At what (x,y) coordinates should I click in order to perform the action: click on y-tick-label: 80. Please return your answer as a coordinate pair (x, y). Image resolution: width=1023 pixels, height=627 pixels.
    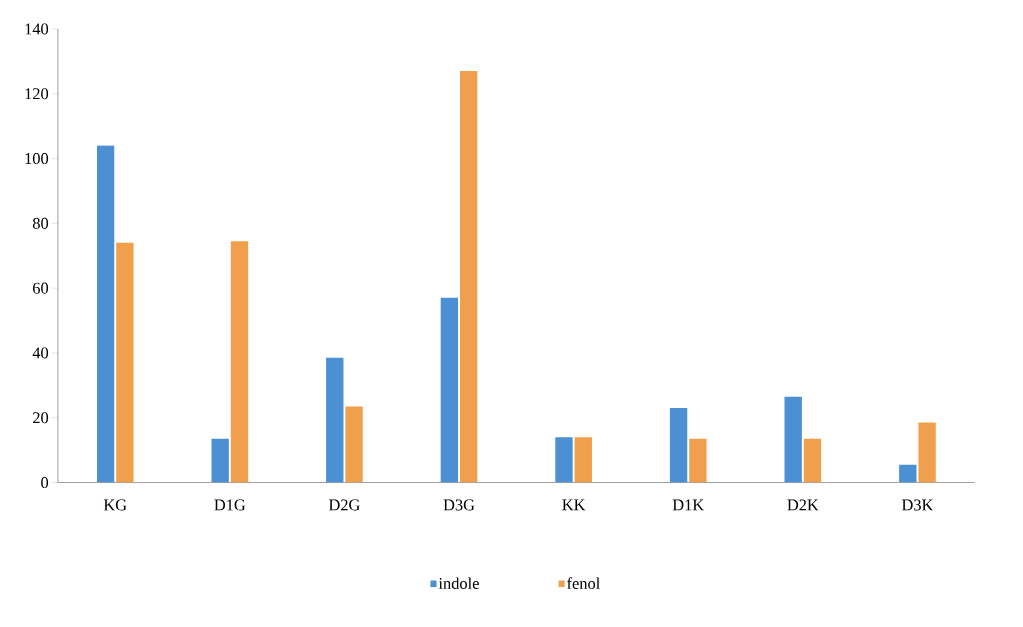
    Looking at the image, I should click on (40, 223).